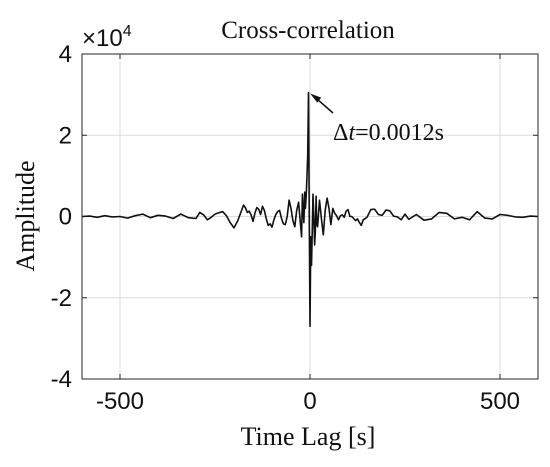  I want to click on annotation-value: =0.0012s, so click(399, 133).